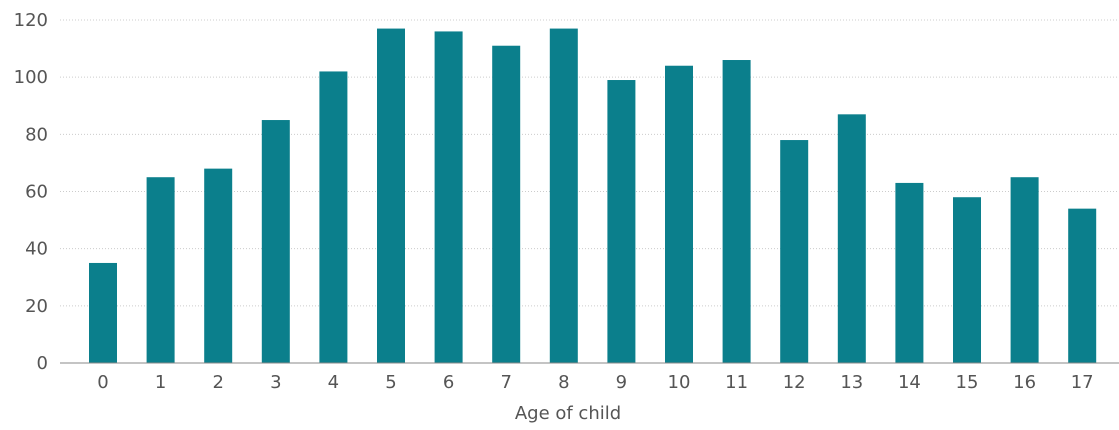 The height and width of the screenshot is (430, 1119). What do you see at coordinates (563, 382) in the screenshot?
I see `x-tick-label: 8` at bounding box center [563, 382].